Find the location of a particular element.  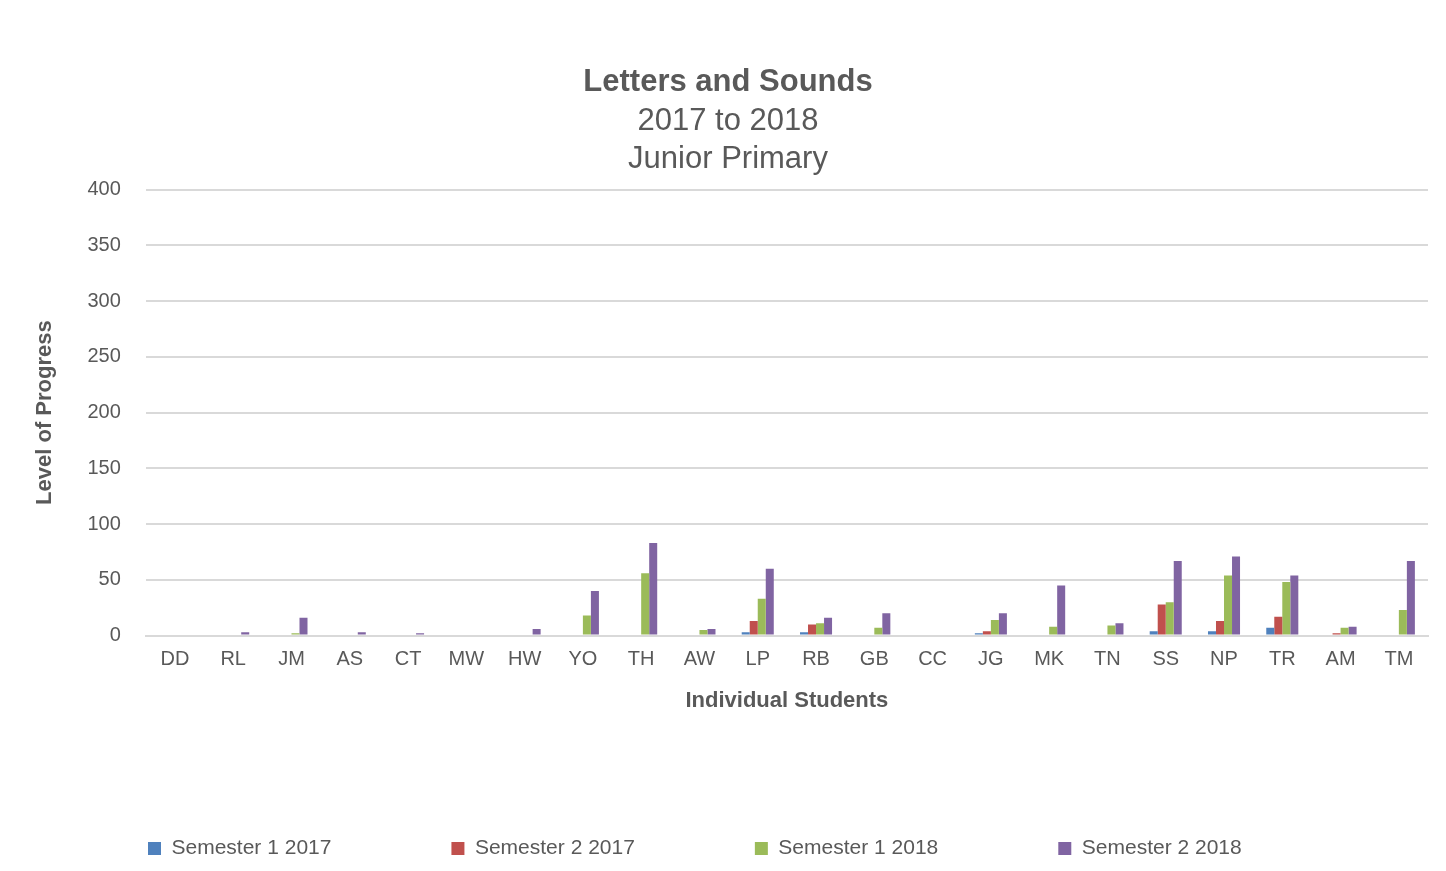

x-tick-label: HW is located at coordinates (524, 658).